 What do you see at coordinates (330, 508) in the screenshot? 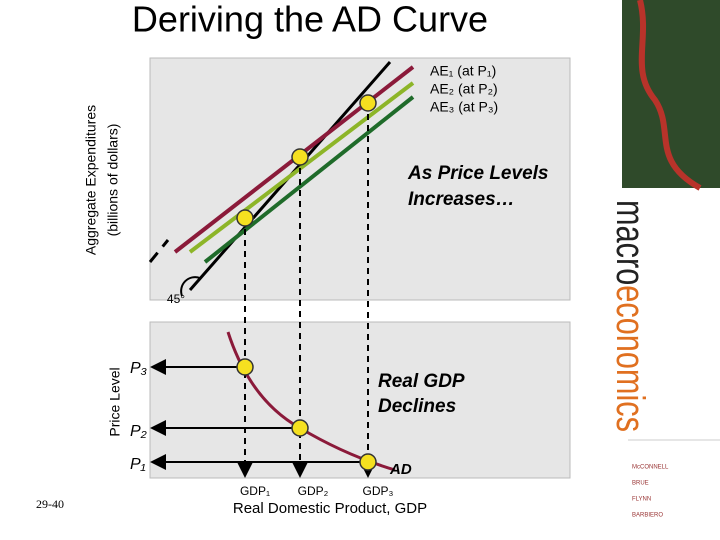
I see `x-axis-label: Real Domestic Product, GDP` at bounding box center [330, 508].